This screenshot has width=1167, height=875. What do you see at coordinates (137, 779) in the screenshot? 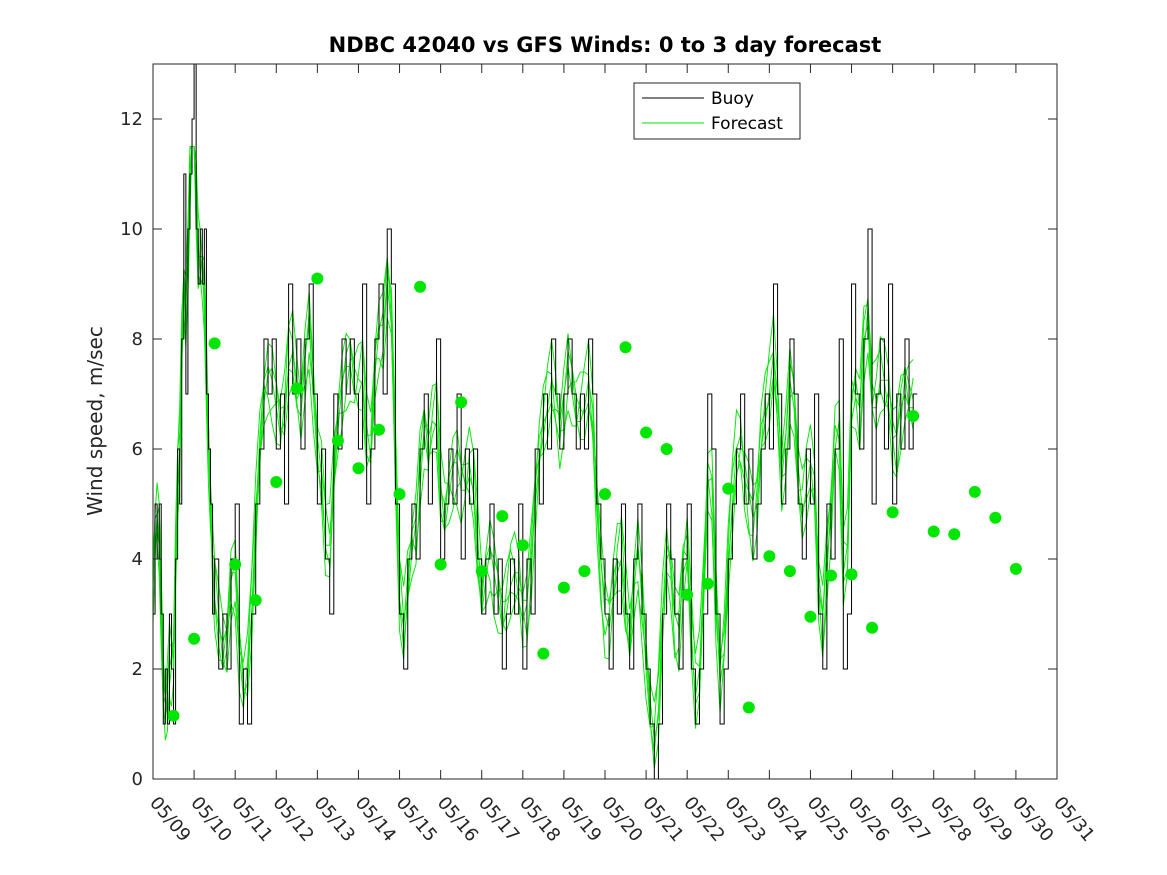
I see `y-tick-label: 0` at bounding box center [137, 779].